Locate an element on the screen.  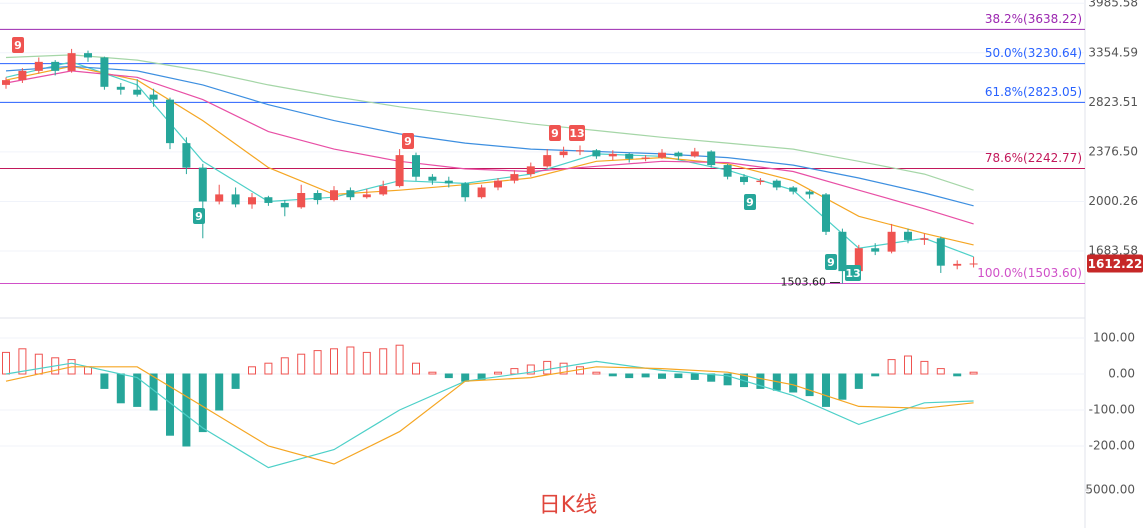
y-tick-label: 1683.58 is located at coordinates (1113, 251).